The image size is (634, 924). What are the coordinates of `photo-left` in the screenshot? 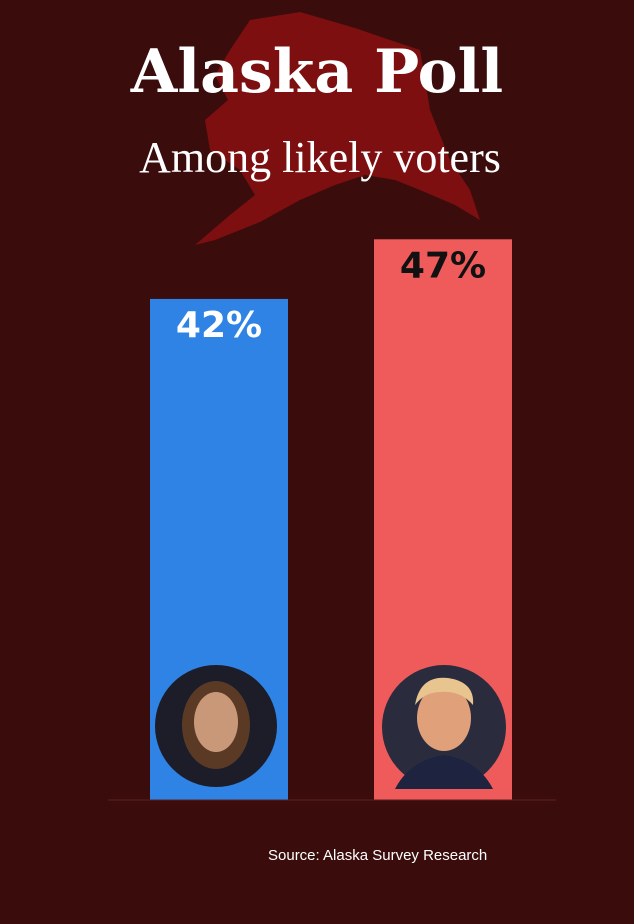 It's located at (216, 726).